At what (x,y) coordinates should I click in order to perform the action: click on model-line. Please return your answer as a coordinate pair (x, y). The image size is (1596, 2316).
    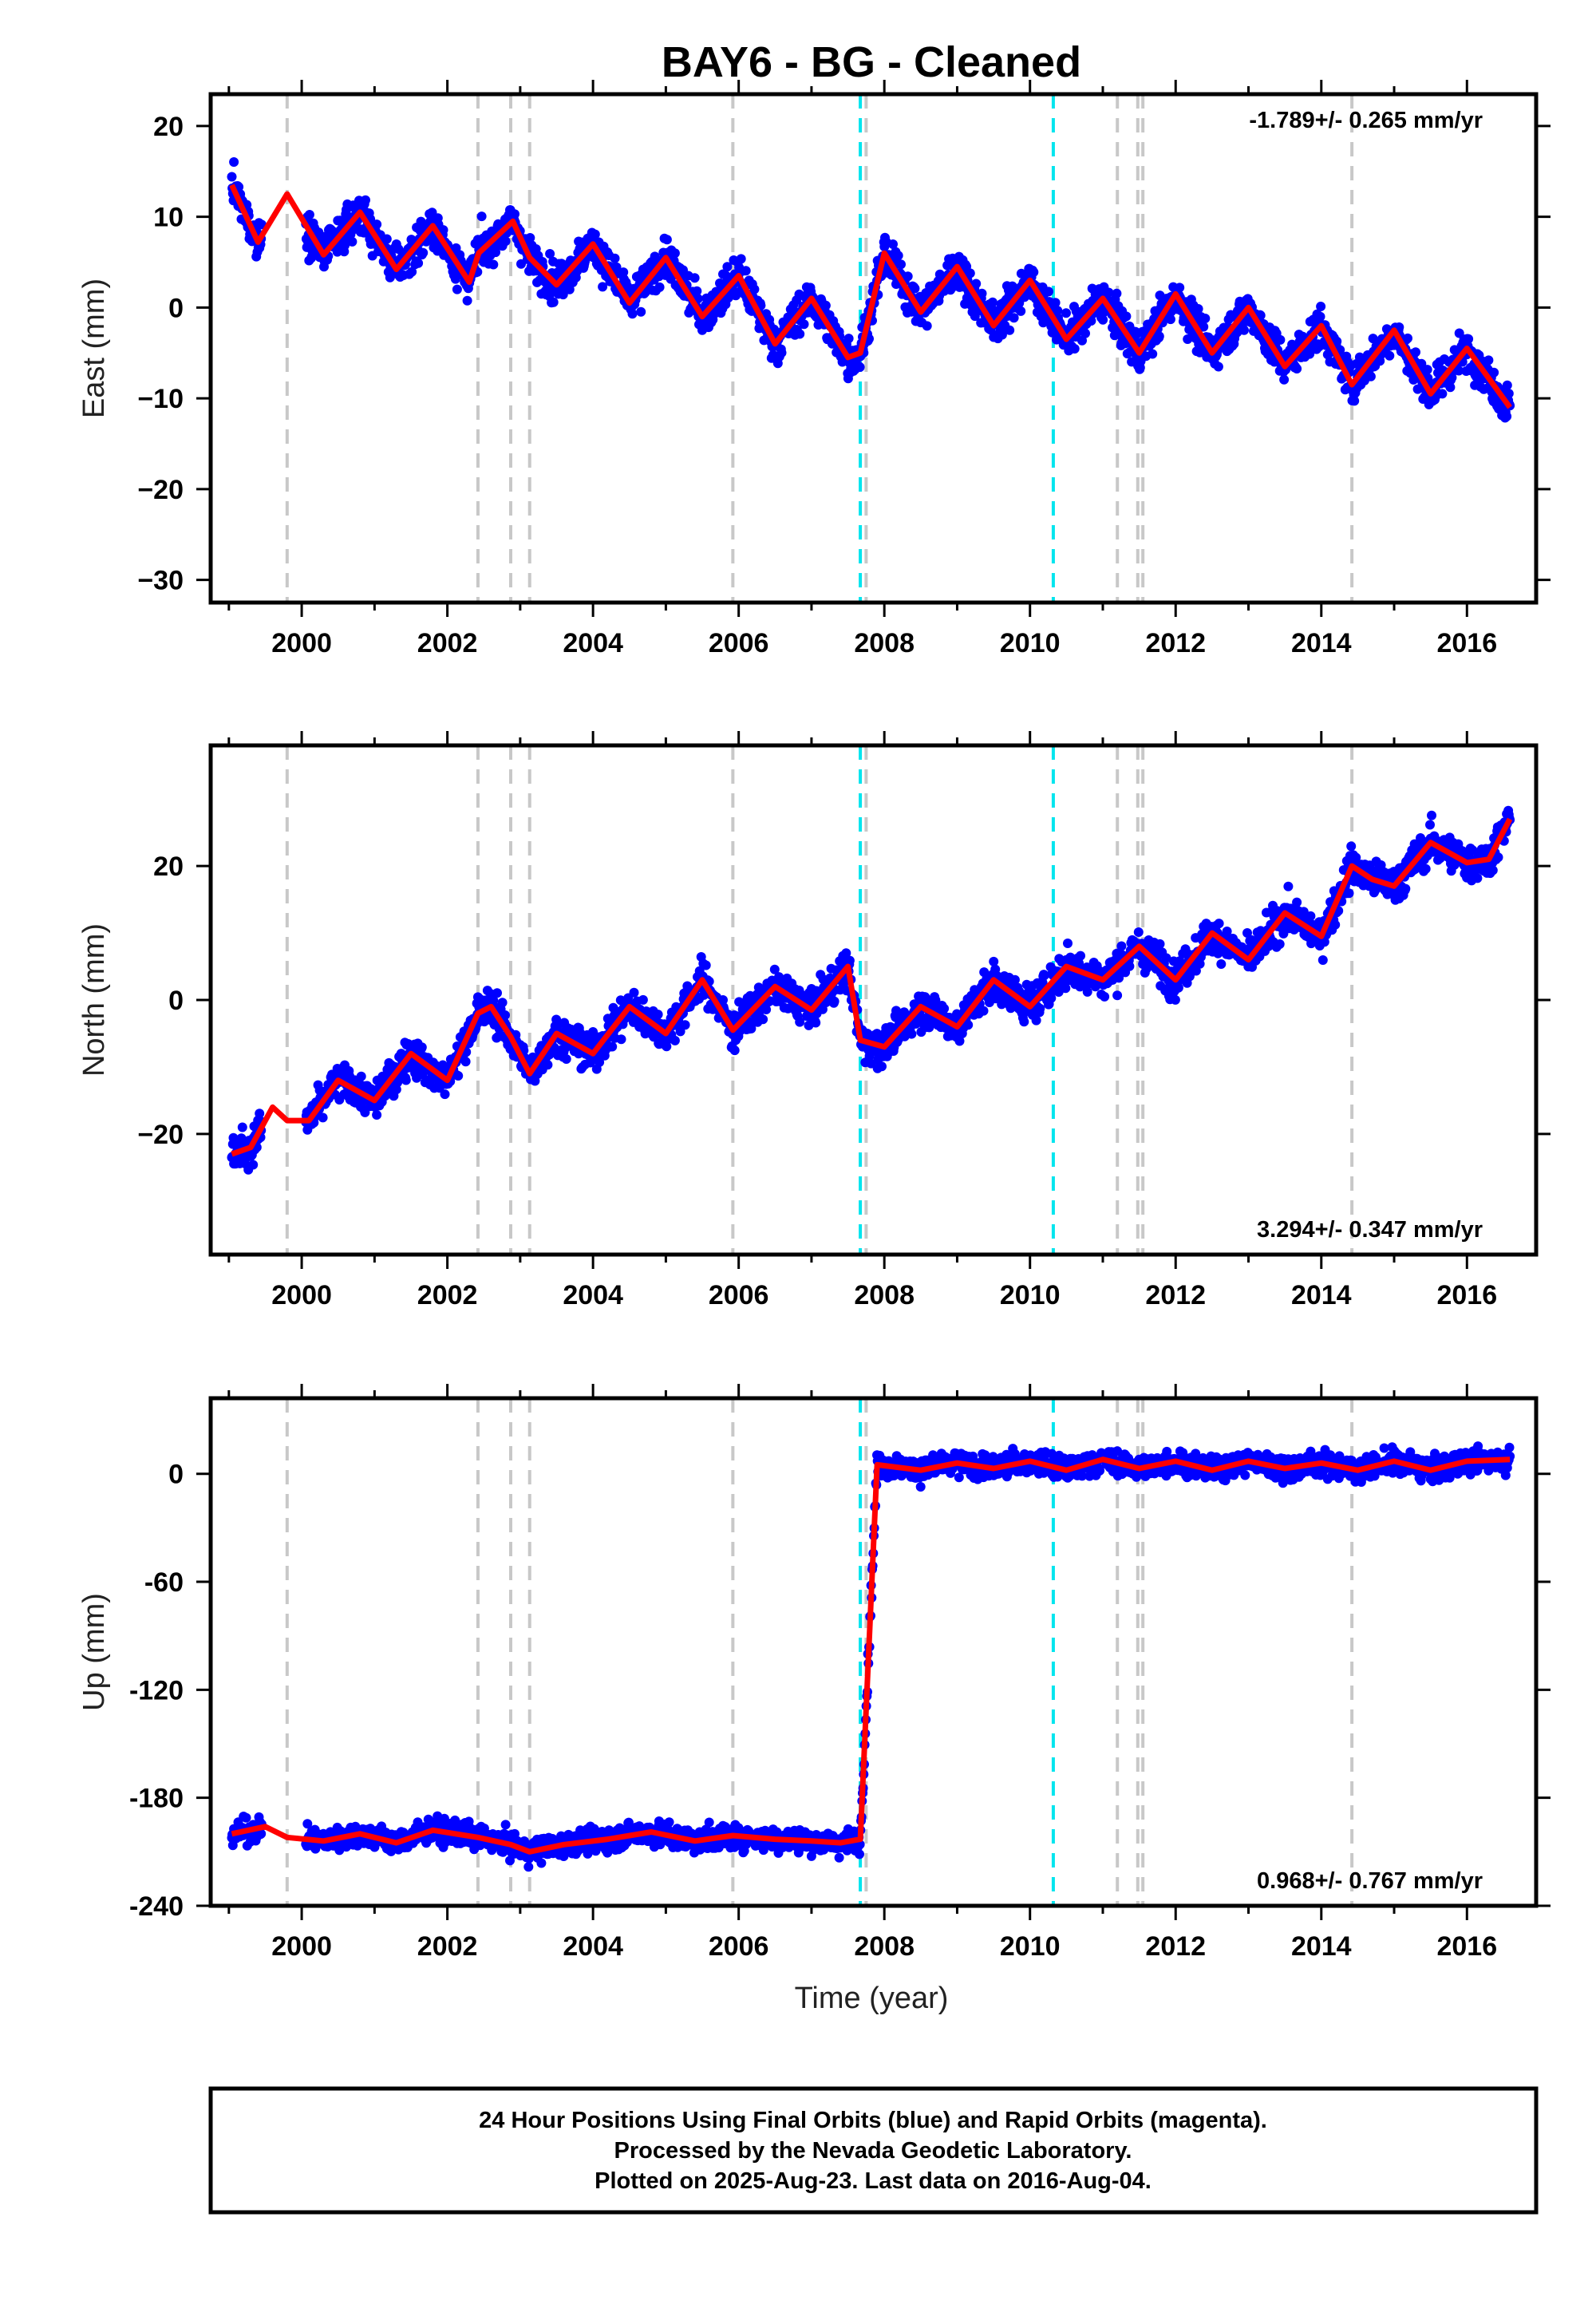
    Looking at the image, I should click on (872, 987).